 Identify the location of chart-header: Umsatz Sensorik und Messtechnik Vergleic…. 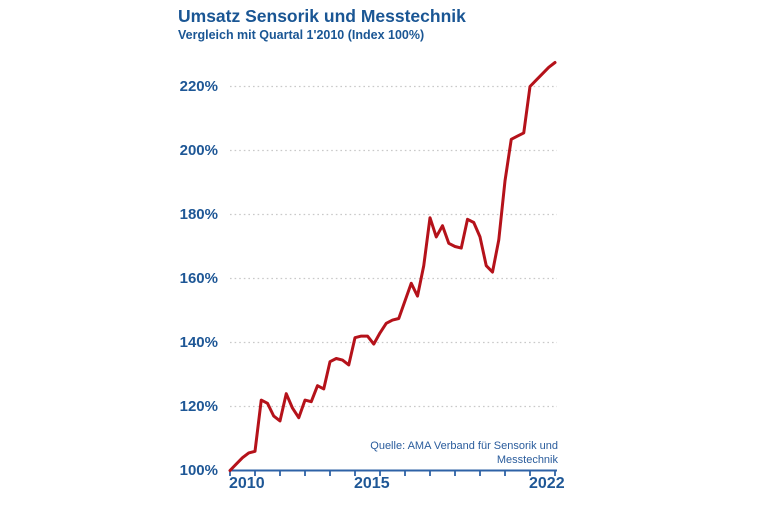
(322, 24).